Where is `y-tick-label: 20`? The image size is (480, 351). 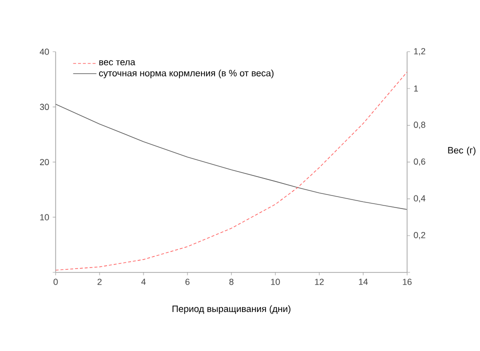 y-tick-label: 20 is located at coordinates (44, 161).